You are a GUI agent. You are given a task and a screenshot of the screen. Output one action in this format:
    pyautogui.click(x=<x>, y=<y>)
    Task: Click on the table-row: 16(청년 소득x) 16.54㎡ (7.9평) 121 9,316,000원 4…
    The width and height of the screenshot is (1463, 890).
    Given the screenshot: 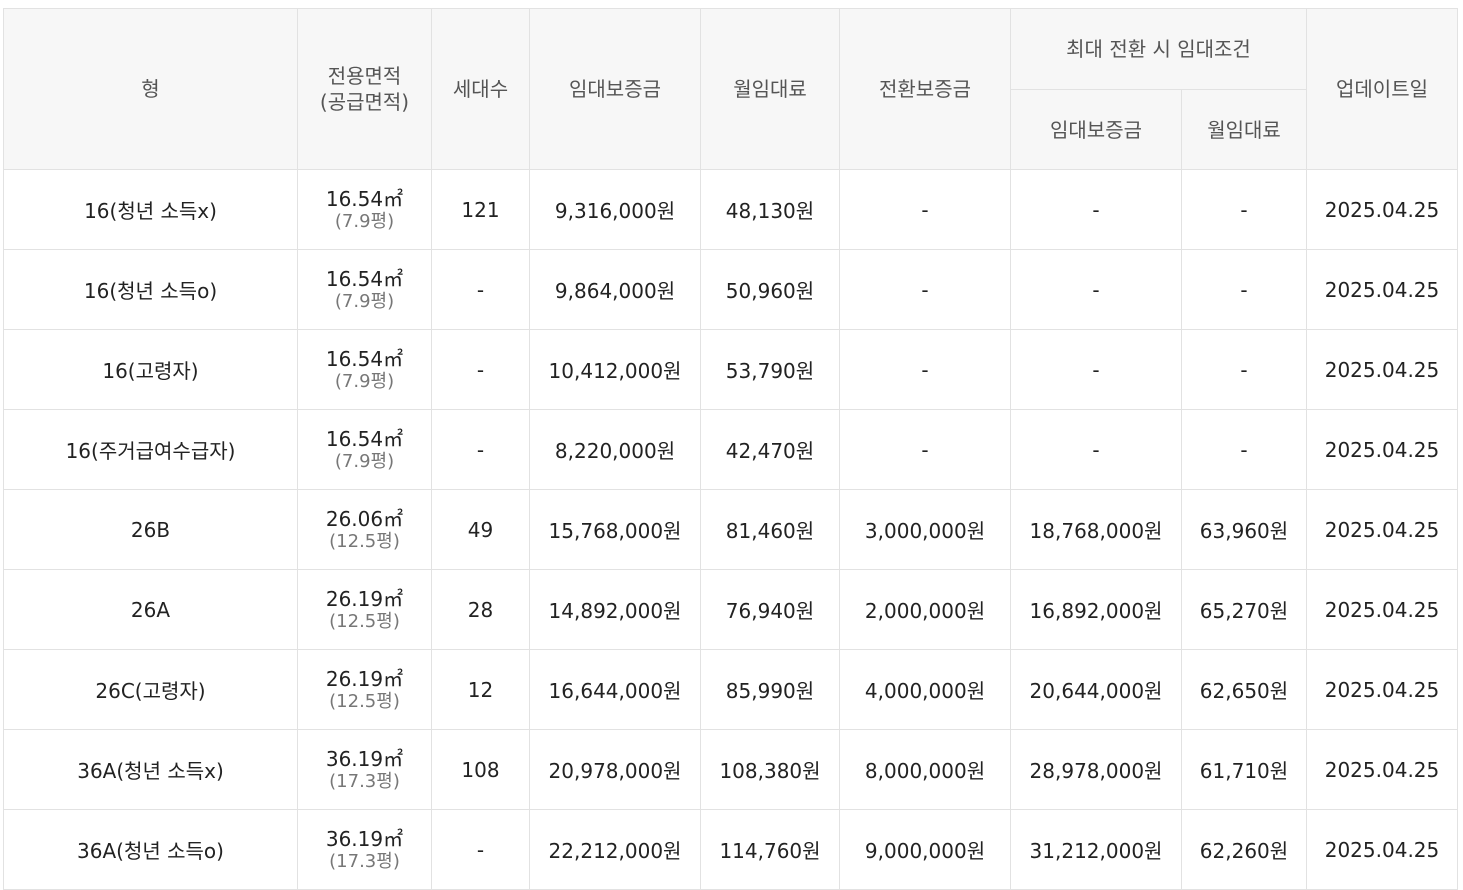 What is the action you would take?
    pyautogui.click(x=730, y=209)
    